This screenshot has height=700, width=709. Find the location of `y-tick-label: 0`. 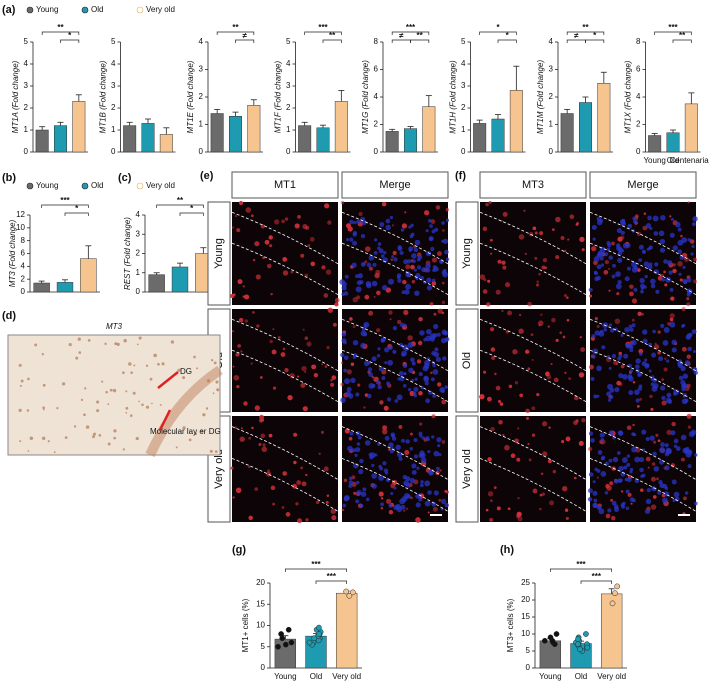

y-tick-label: 0 is located at coordinates (138, 291).